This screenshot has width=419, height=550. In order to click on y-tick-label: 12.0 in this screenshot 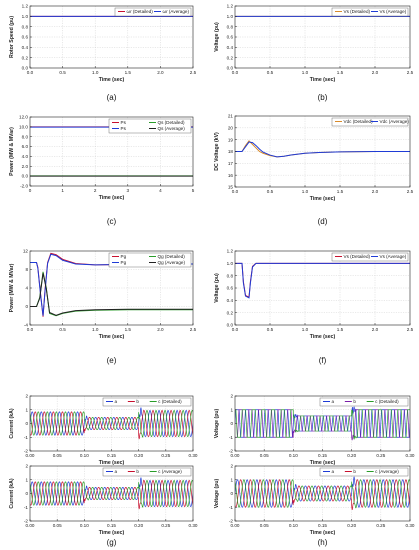, I will do `click(23, 117)`.